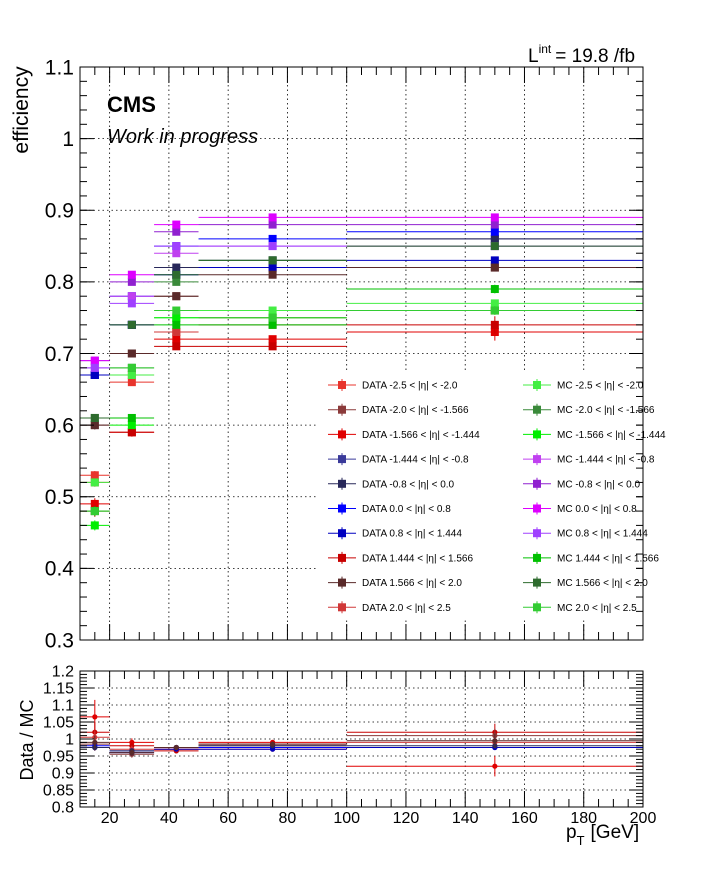  I want to click on legend-entry: MC -1.444 < |η| < -0.8, so click(589, 459).